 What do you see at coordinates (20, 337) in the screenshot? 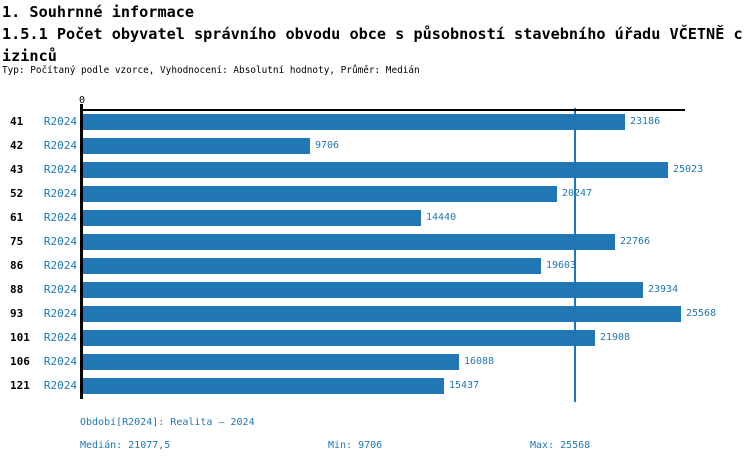
I see `row-category-label: 101` at bounding box center [20, 337].